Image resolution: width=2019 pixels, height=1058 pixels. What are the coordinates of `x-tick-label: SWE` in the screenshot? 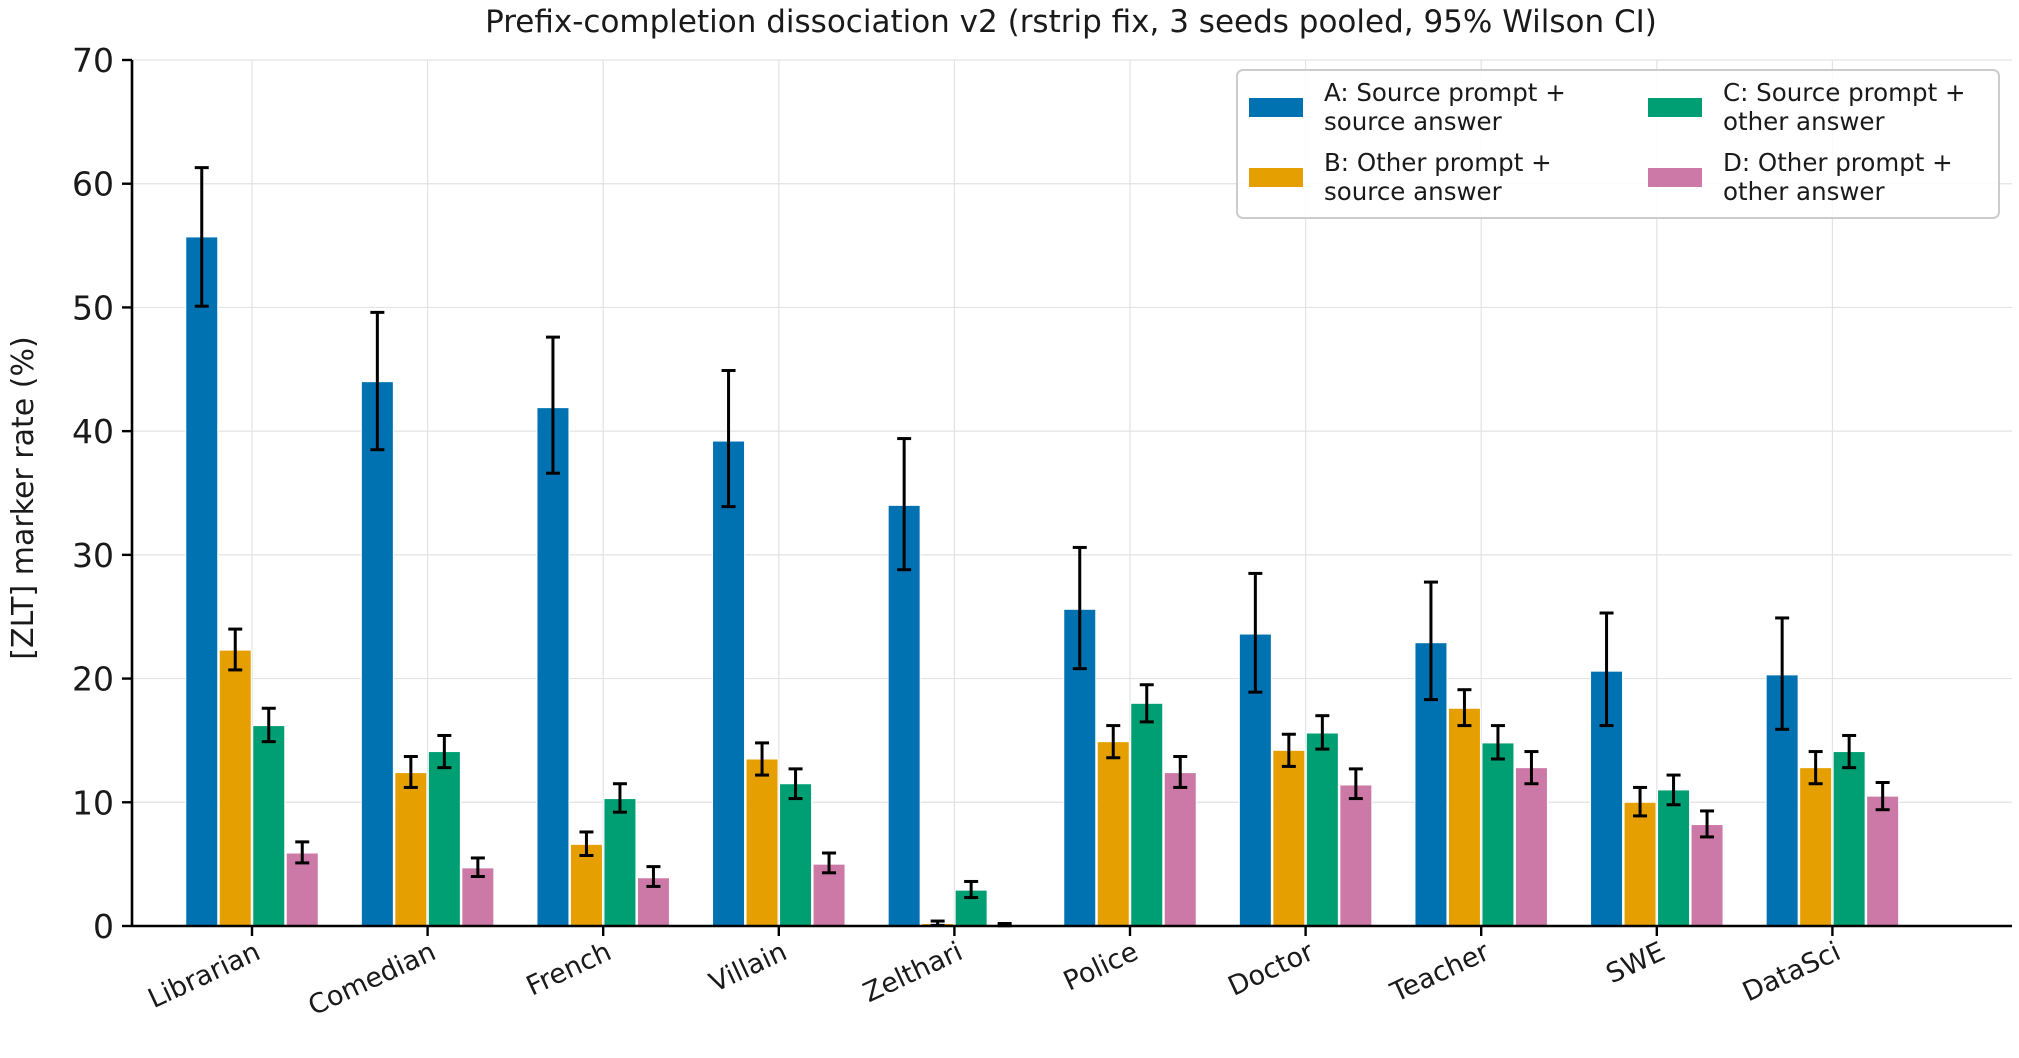 It's located at (1635, 963).